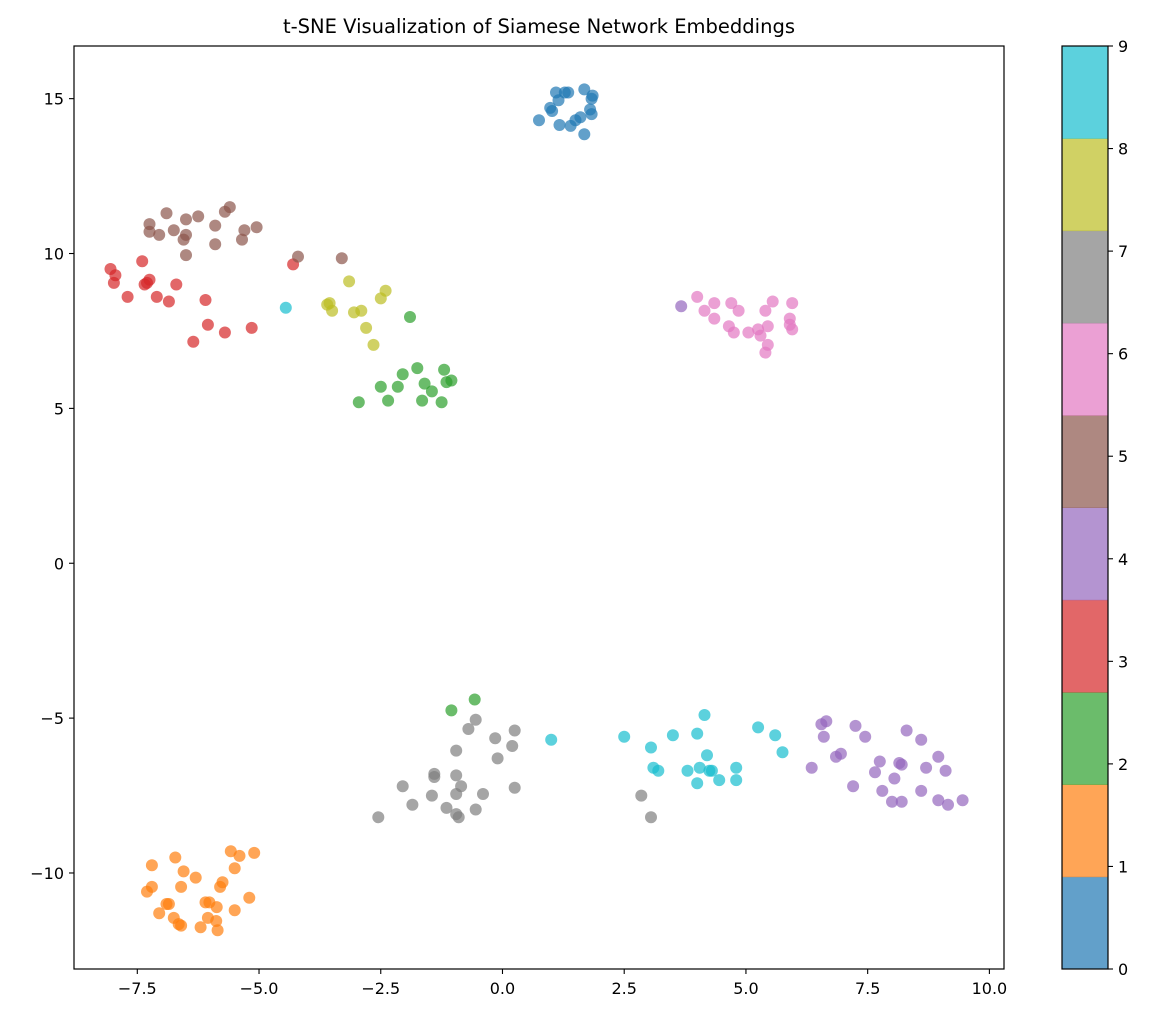 The width and height of the screenshot is (1150, 1020). I want to click on x-tick-label: −2.5, so click(380, 988).